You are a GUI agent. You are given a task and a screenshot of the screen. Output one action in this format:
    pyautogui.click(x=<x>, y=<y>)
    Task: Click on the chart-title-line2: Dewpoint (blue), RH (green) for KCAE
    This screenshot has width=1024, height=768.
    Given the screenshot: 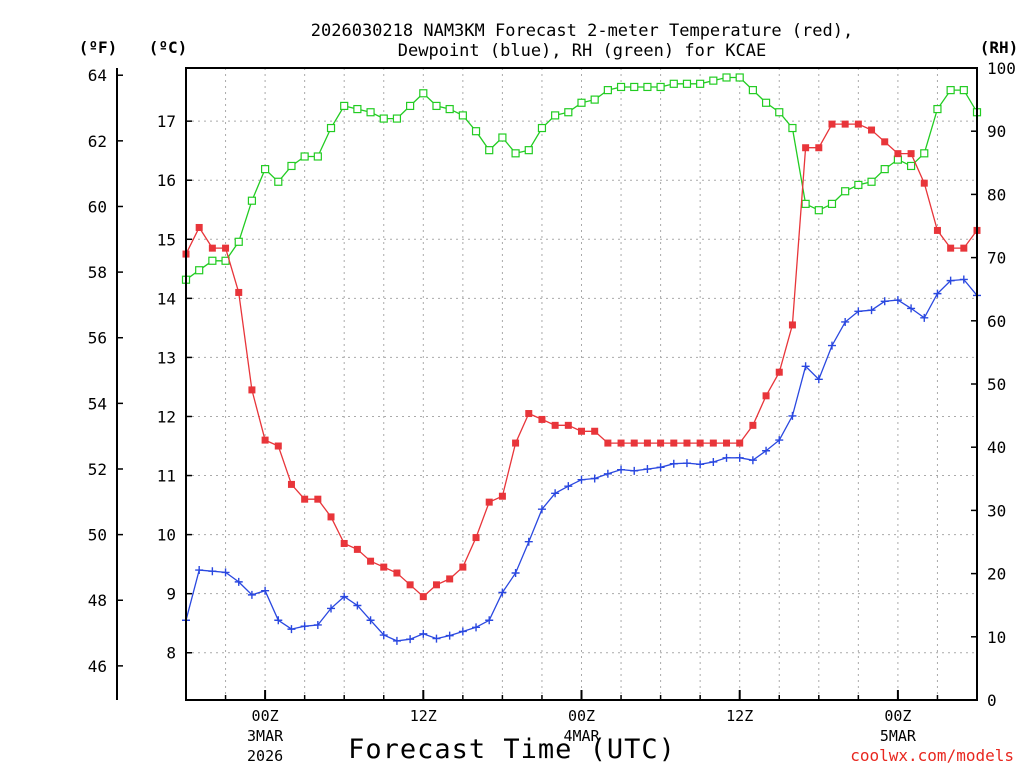 What is the action you would take?
    pyautogui.click(x=582, y=51)
    